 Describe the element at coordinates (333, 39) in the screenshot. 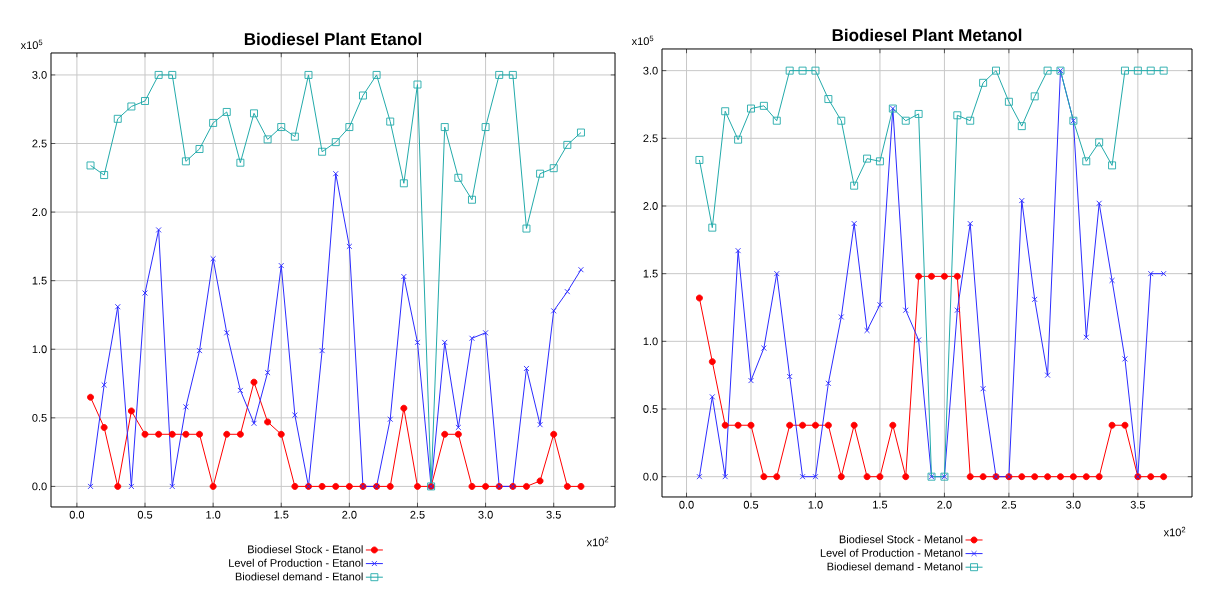

I see `chart-title: Biodiesel Plant Etanol` at that location.